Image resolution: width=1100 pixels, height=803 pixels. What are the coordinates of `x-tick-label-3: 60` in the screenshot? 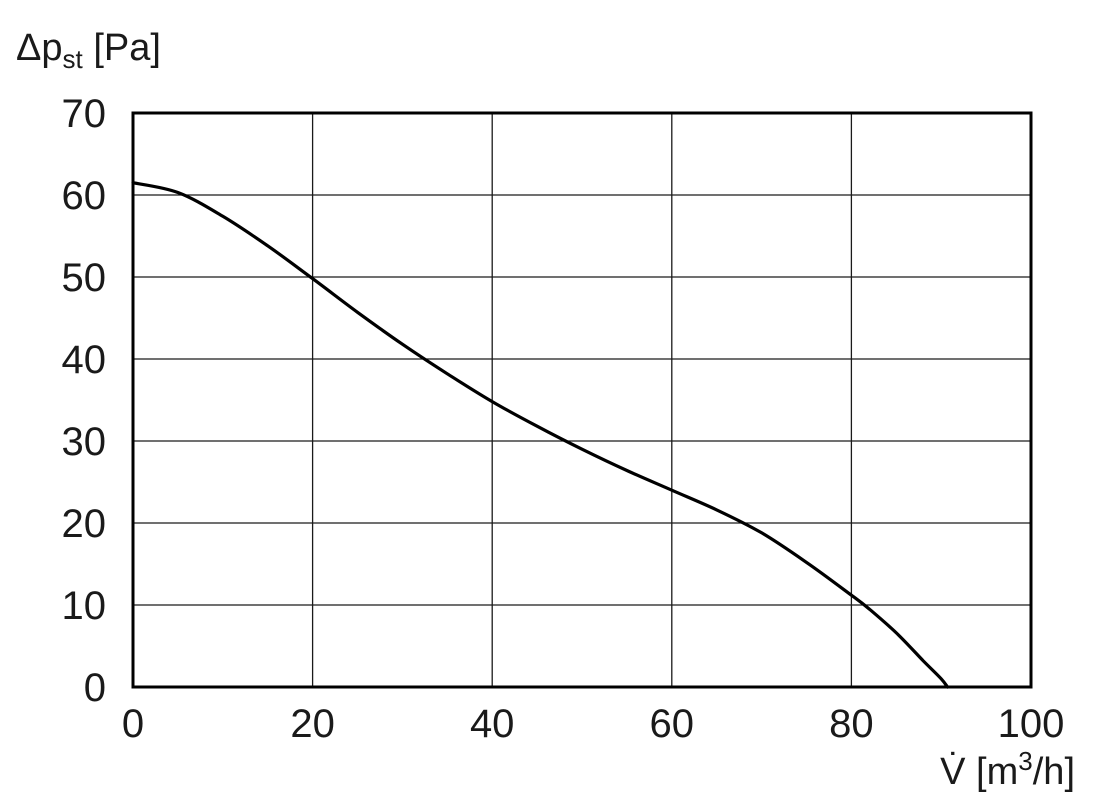 It's located at (672, 724).